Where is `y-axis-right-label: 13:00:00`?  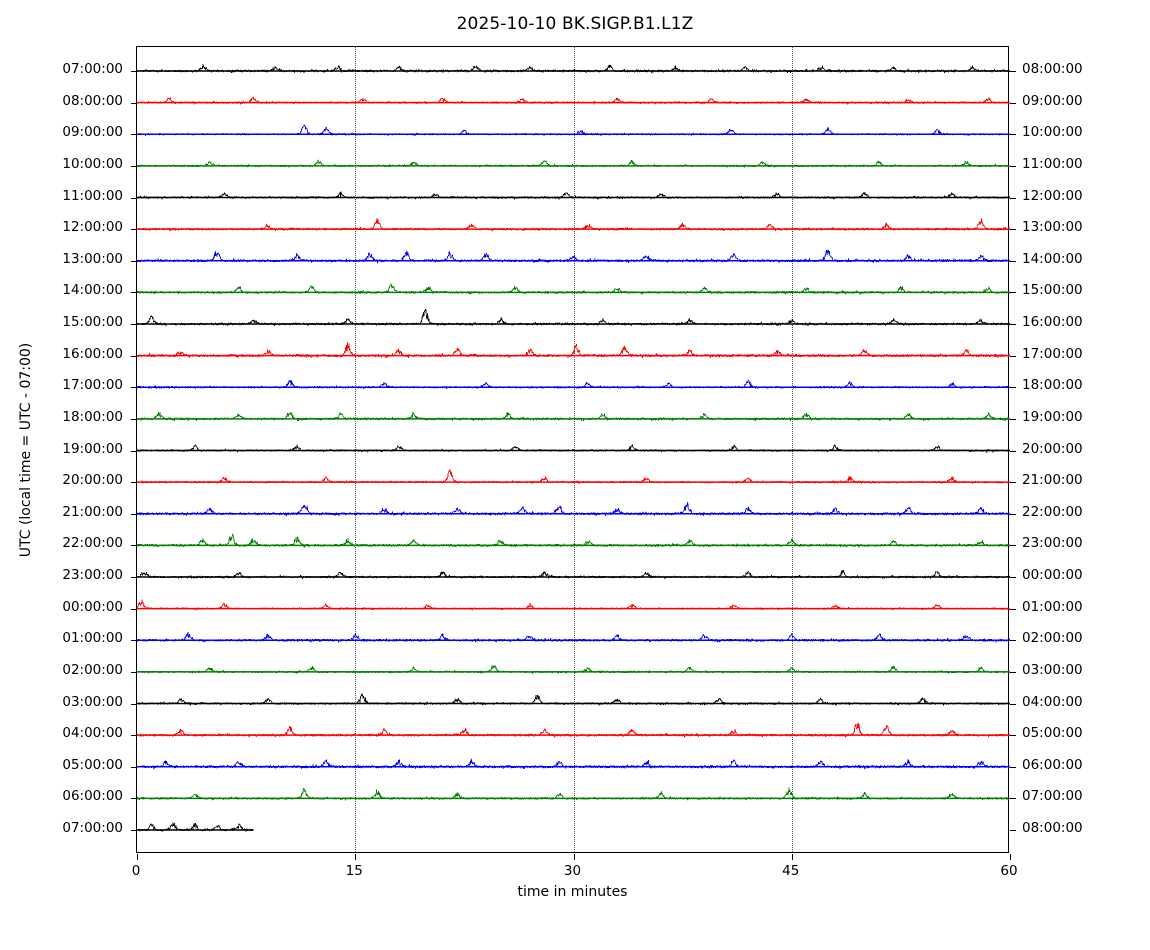 y-axis-right-label: 13:00:00 is located at coordinates (1052, 227).